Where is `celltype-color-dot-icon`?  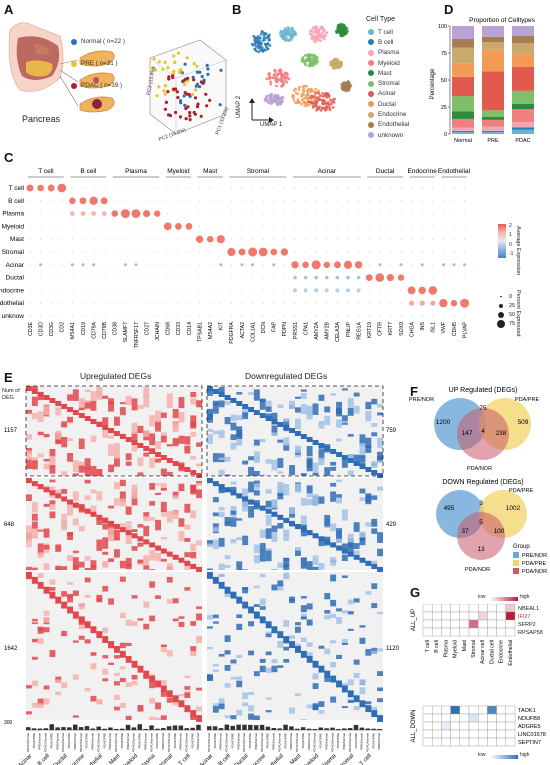
celltype-color-dot-icon is located at coordinates (371, 114).